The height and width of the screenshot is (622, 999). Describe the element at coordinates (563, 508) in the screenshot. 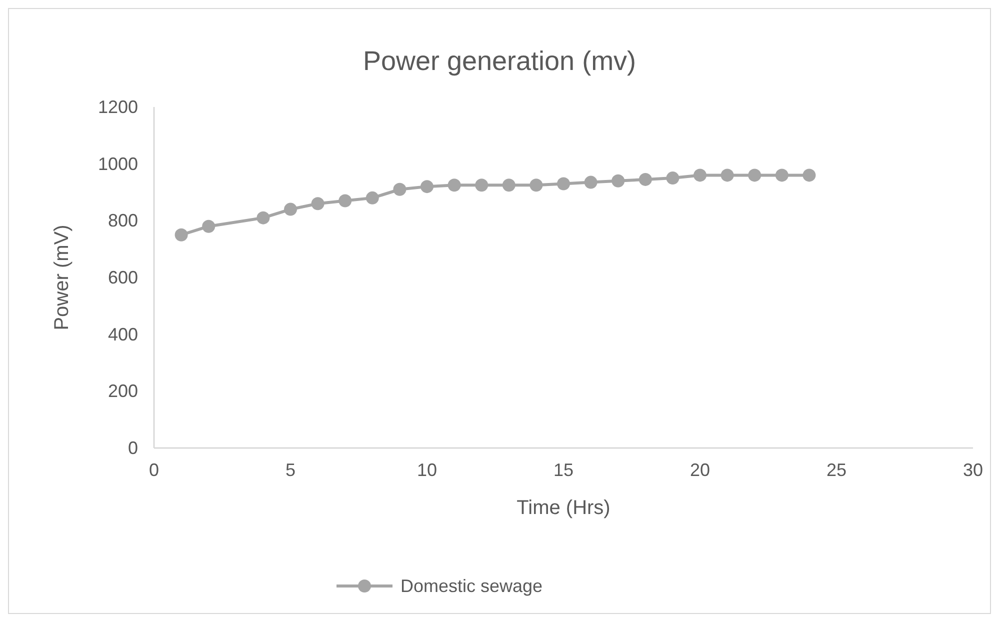

I see `x-axis-title: Time (Hrs)` at that location.